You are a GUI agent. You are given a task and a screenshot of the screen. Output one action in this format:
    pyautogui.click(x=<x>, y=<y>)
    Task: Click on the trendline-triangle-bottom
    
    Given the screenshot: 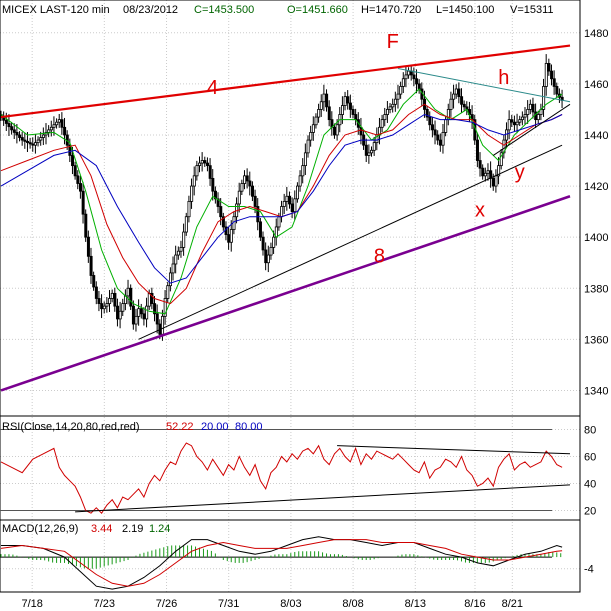 What is the action you would take?
    pyautogui.click(x=531, y=129)
    